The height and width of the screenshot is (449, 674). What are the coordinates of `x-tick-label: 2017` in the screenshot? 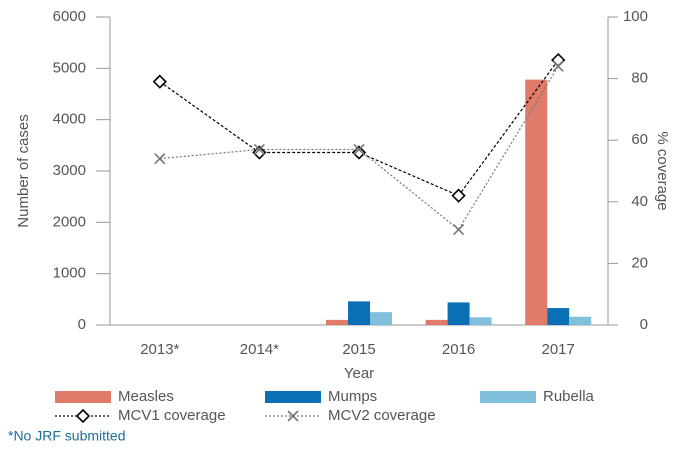 It's located at (558, 349).